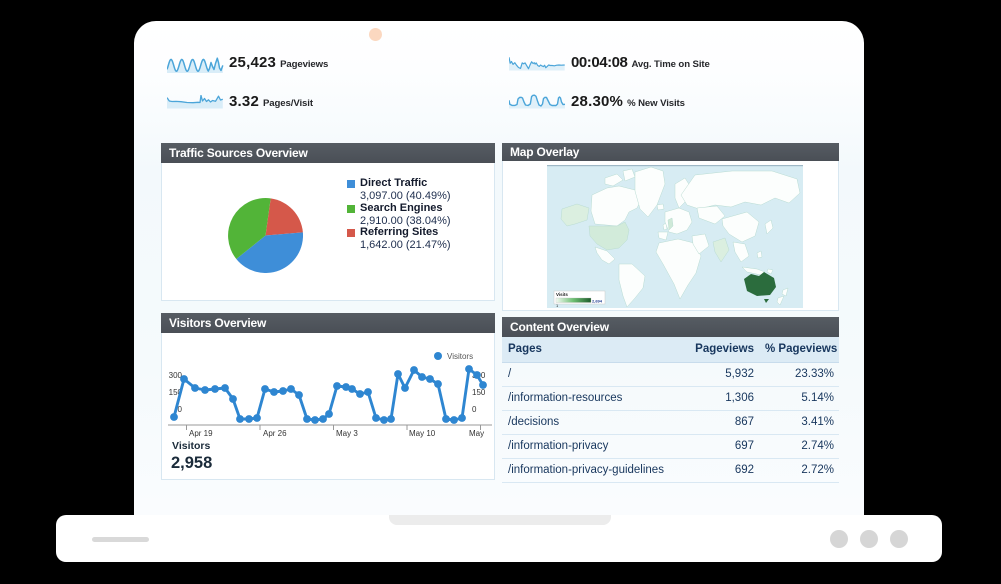 The height and width of the screenshot is (584, 1001). Describe the element at coordinates (201, 433) in the screenshot. I see `svg-text: Apr 19` at that location.